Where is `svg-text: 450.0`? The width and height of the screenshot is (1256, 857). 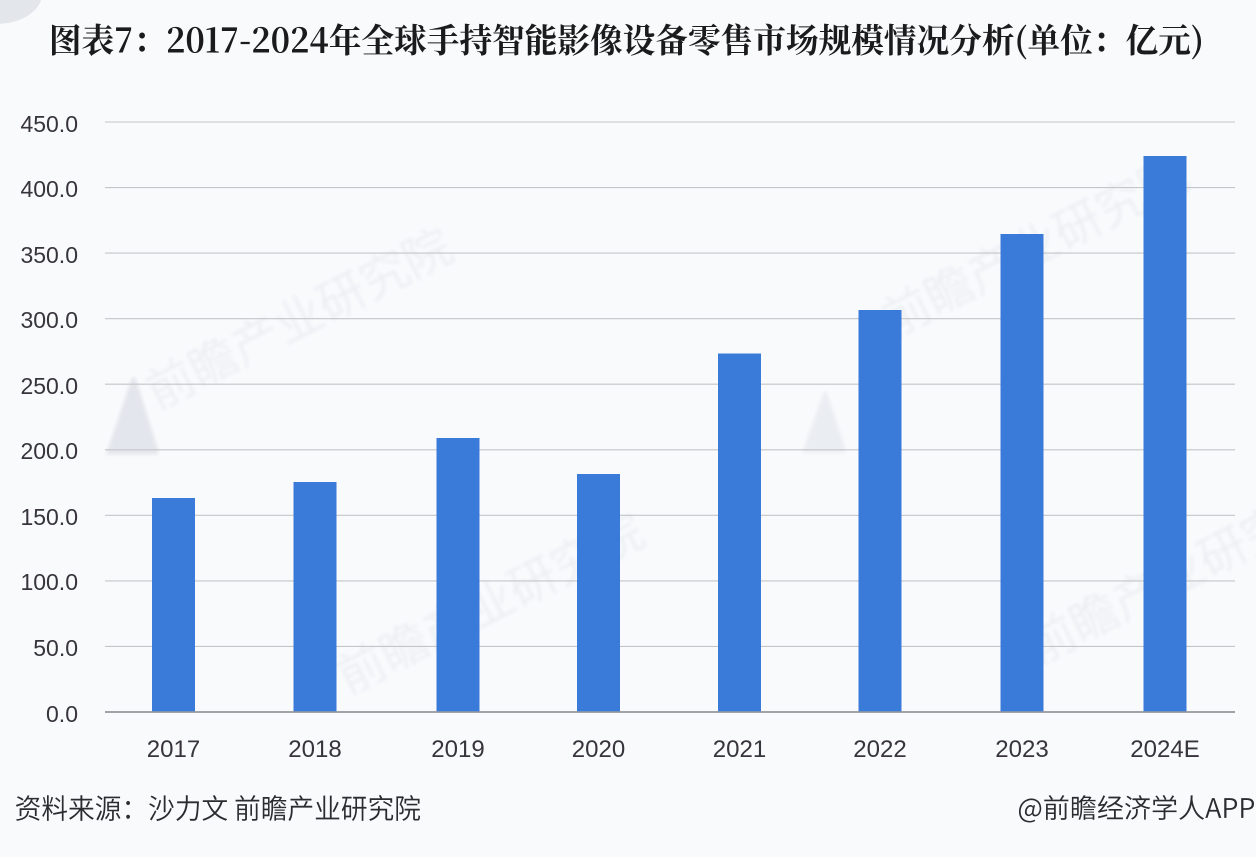 svg-text: 450.0 is located at coordinates (49, 124).